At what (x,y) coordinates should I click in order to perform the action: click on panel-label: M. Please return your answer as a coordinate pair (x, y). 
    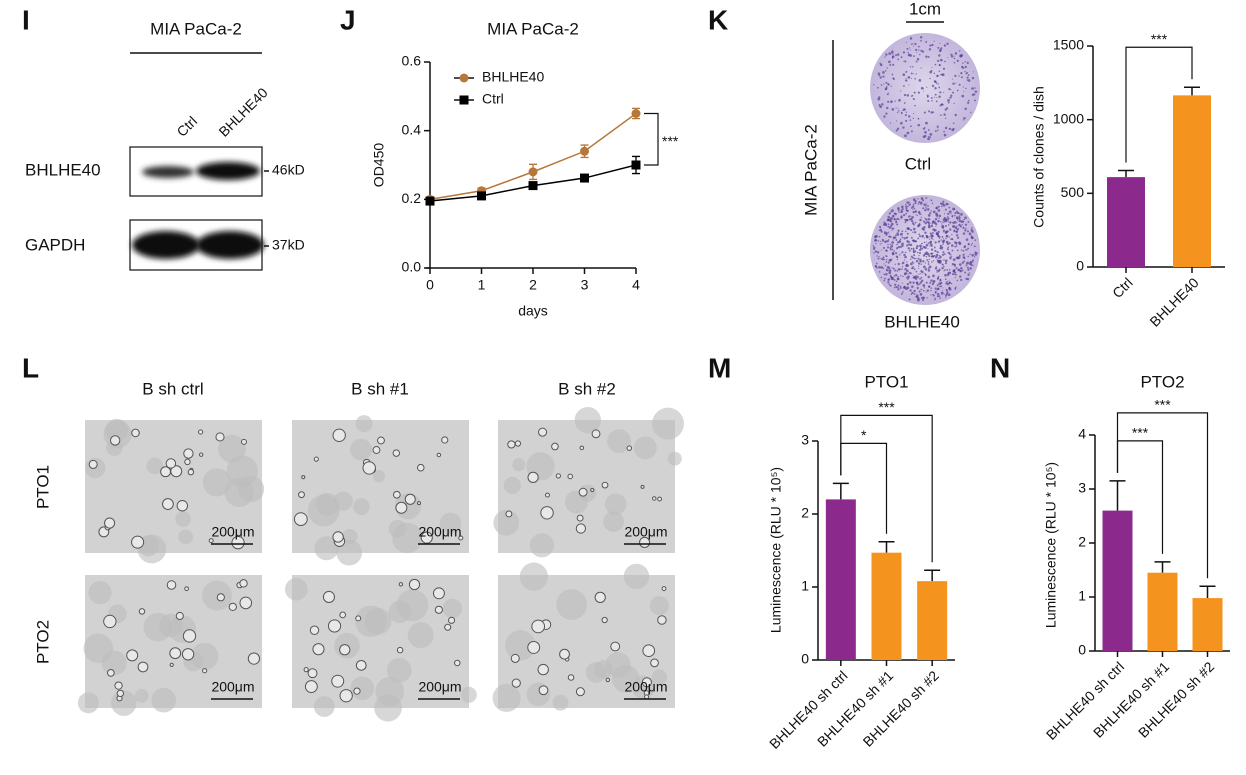
    Looking at the image, I should click on (719, 367).